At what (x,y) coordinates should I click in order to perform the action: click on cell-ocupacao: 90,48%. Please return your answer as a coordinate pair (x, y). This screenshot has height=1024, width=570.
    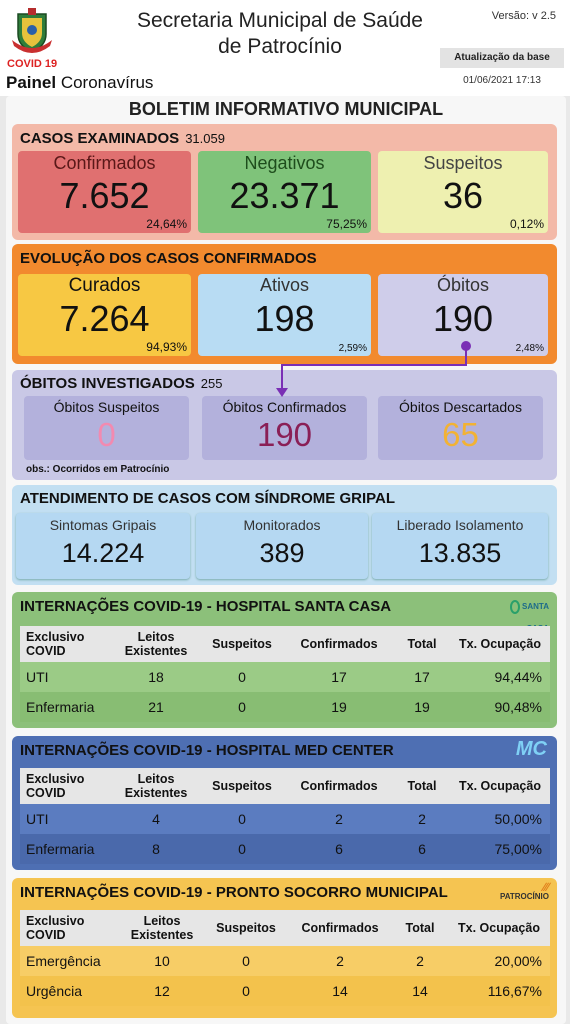
    Looking at the image, I should click on (518, 707).